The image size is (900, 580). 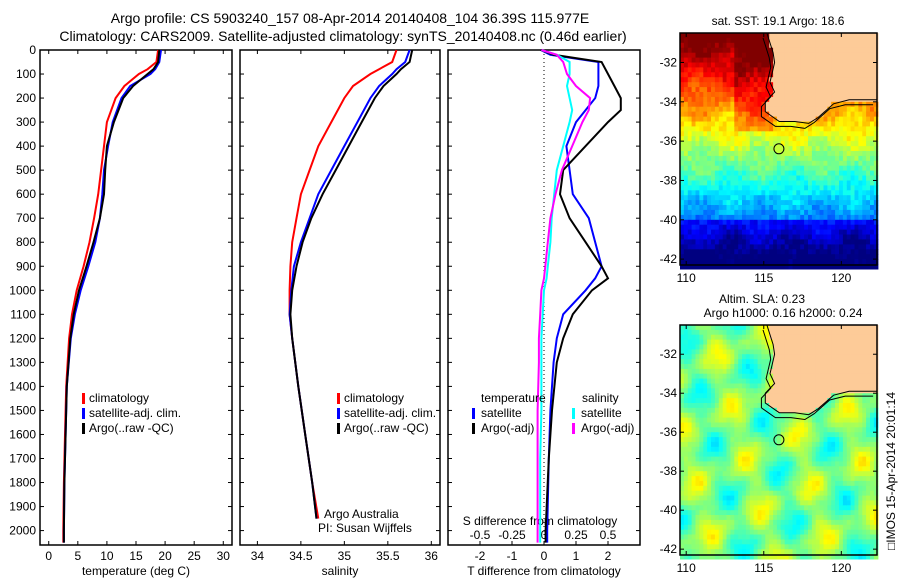 What do you see at coordinates (26, 74) in the screenshot?
I see `y-tick-label: 100` at bounding box center [26, 74].